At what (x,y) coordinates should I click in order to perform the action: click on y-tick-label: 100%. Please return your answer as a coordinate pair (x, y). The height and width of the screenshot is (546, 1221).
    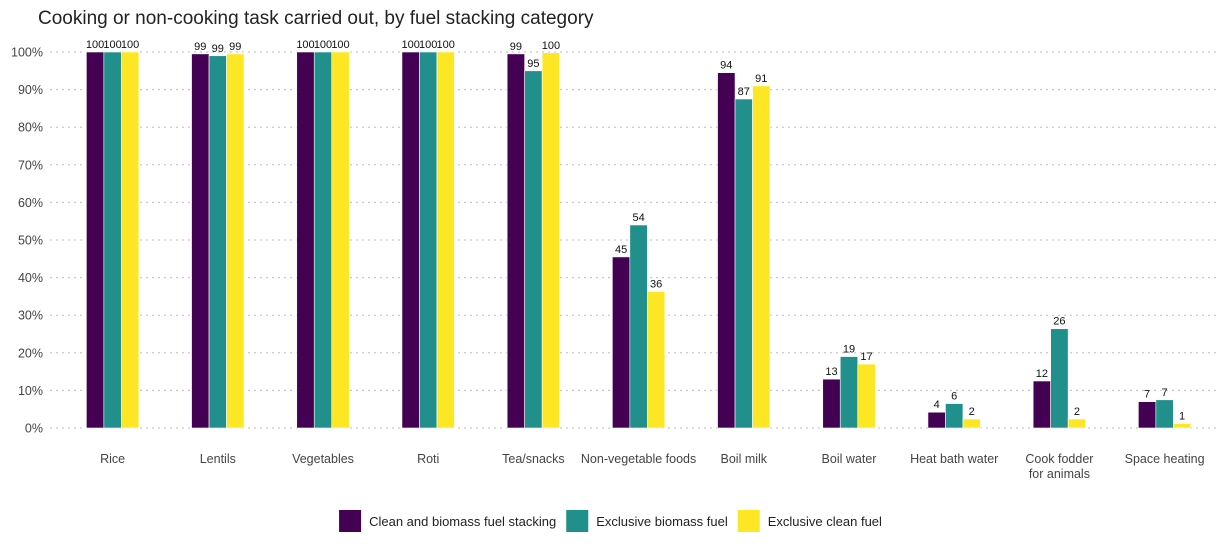
    Looking at the image, I should click on (27, 53).